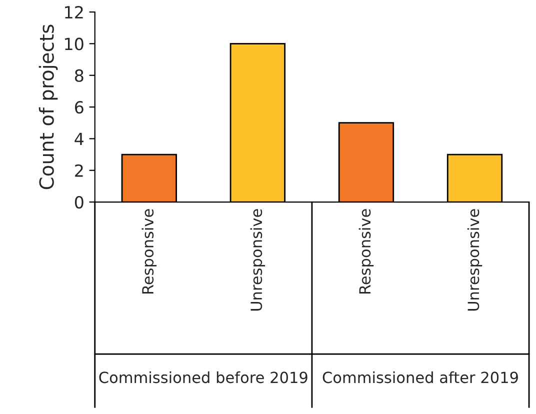  Describe the element at coordinates (48, 107) in the screenshot. I see `y-axis-title: Count of projects` at that location.